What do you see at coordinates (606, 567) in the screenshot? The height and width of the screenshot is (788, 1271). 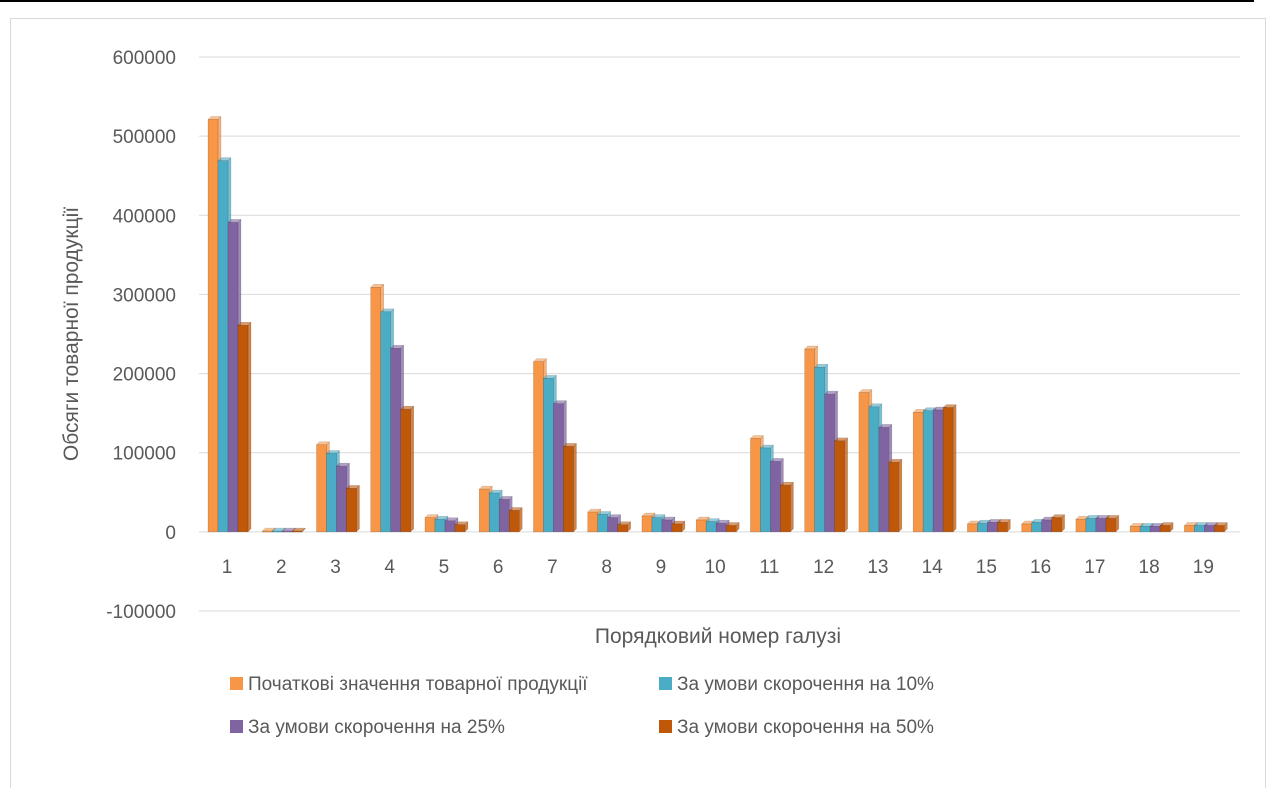 I see `x-tick-label: 8` at bounding box center [606, 567].